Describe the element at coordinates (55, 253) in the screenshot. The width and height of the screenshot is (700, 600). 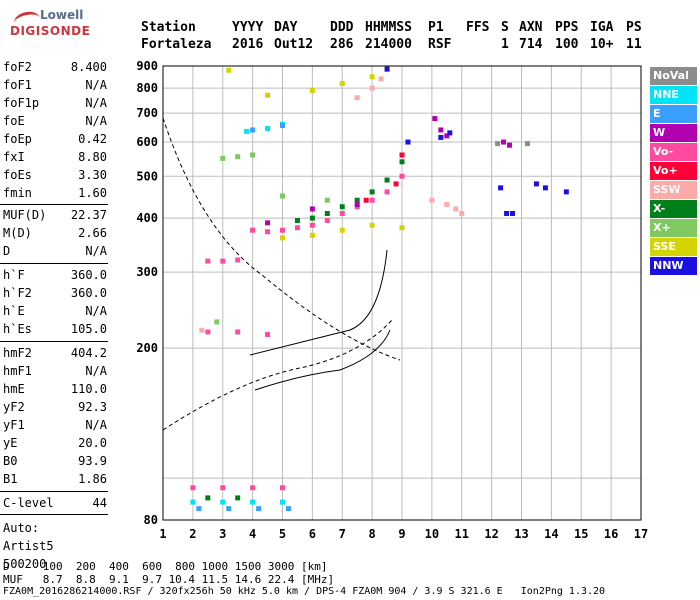
I see `param-row: D N/A` at that location.